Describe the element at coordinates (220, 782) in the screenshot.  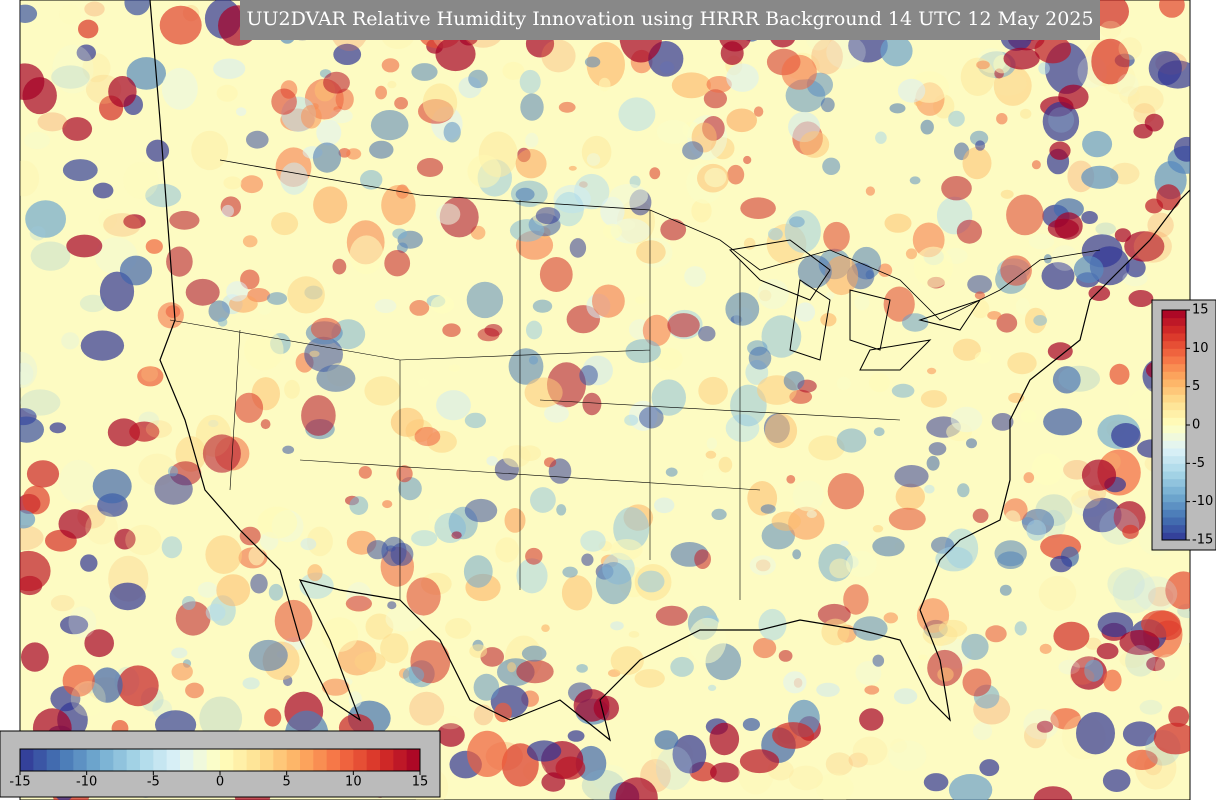
I see `colorbar-tick-label: 0` at that location.